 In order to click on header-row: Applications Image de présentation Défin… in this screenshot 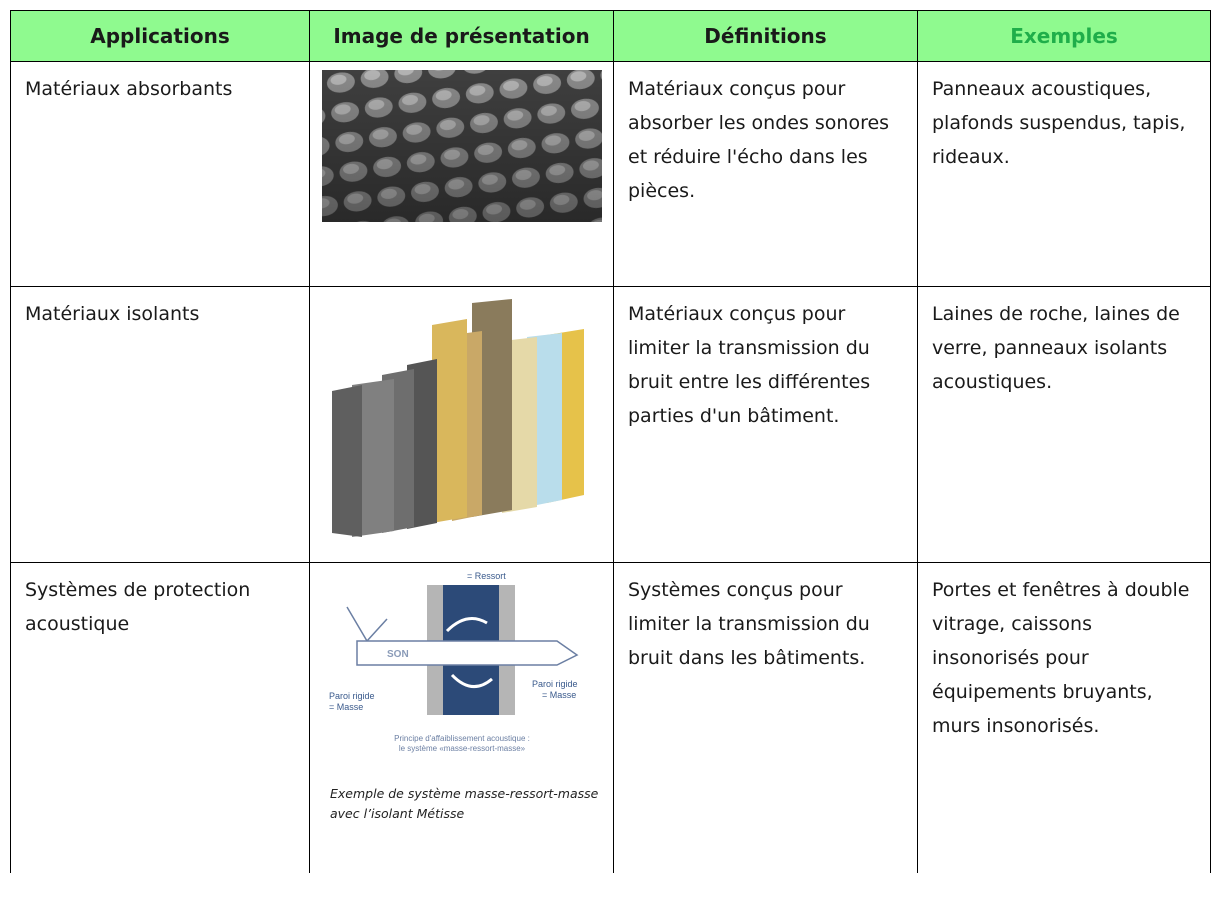, I will do `click(610, 36)`.